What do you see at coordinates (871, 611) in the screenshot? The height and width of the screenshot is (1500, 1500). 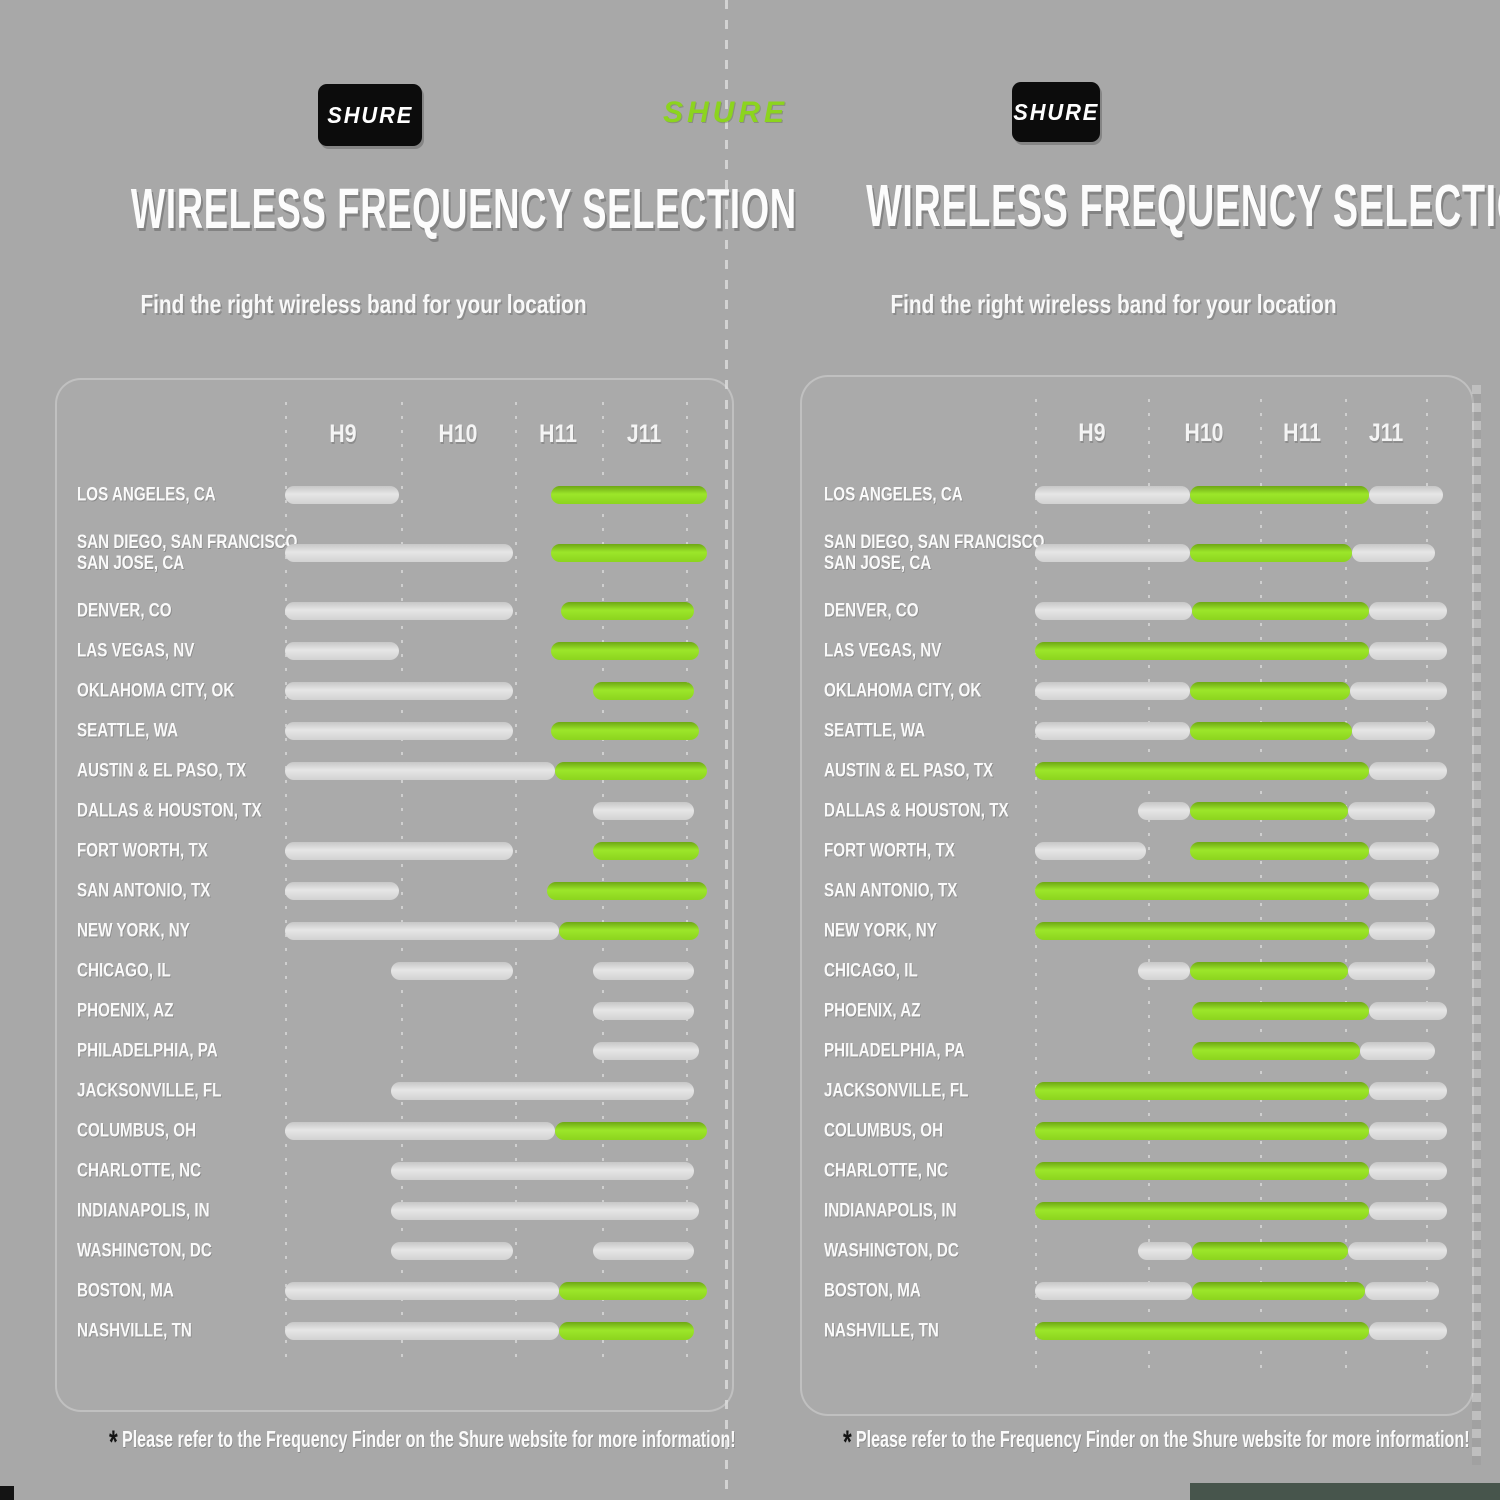 I see `city-label-line: DENVER, CO` at bounding box center [871, 611].